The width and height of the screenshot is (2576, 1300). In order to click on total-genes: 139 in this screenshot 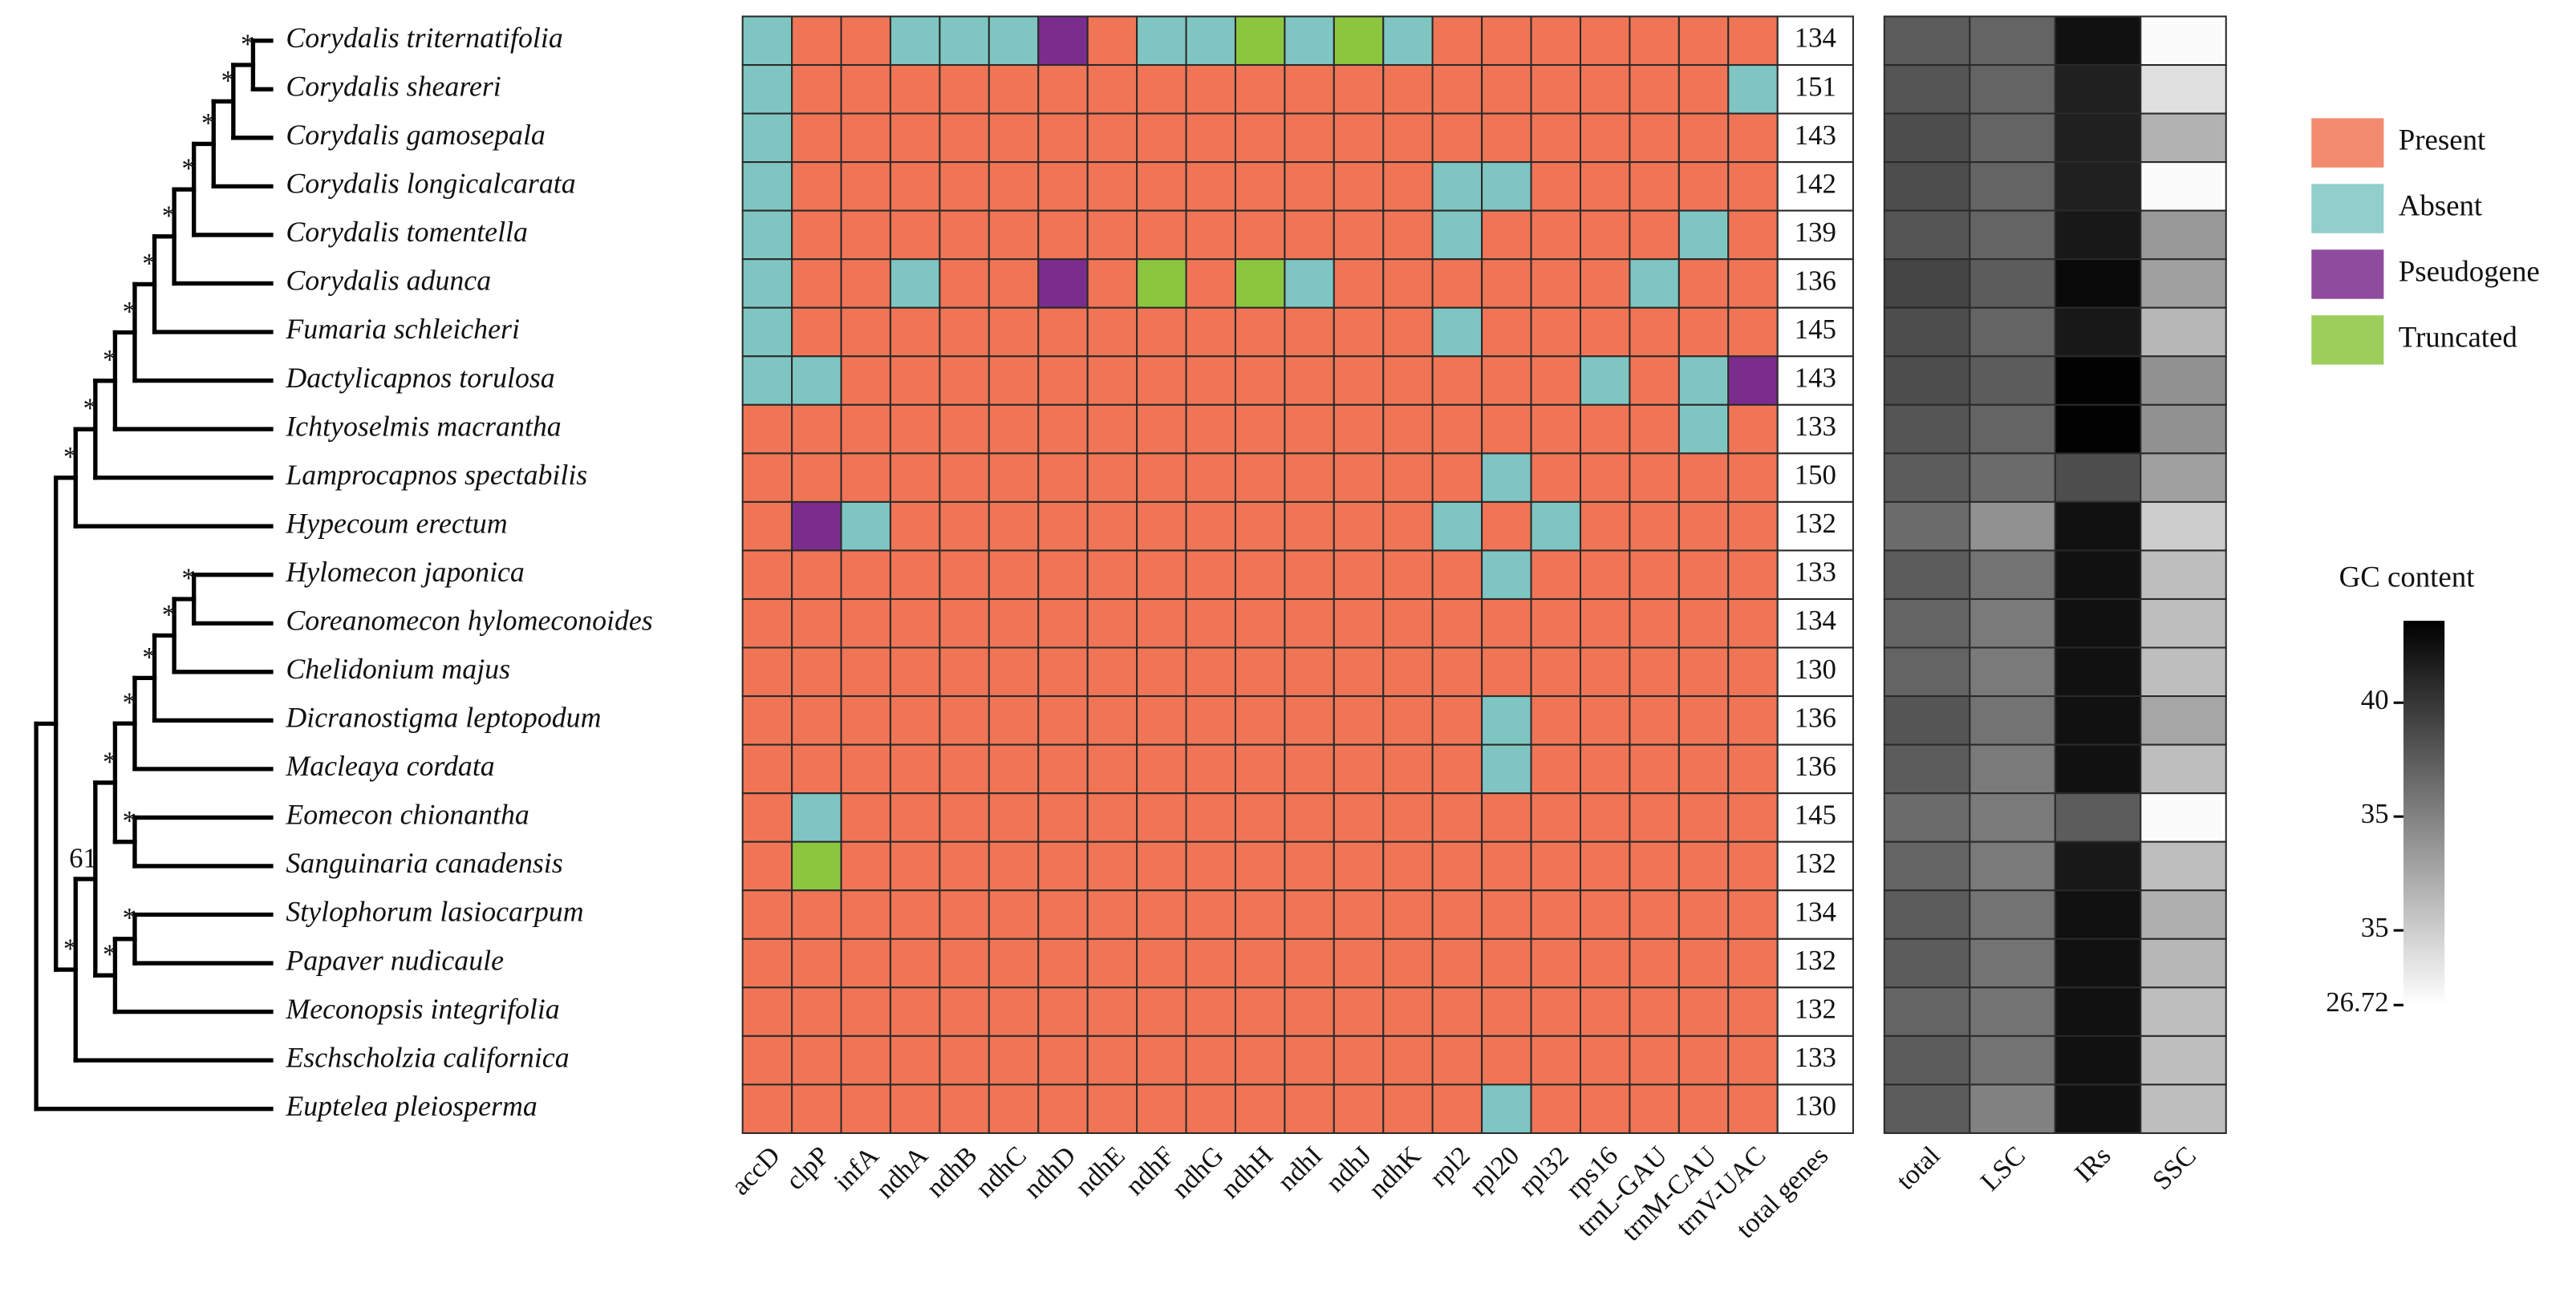, I will do `click(1815, 232)`.